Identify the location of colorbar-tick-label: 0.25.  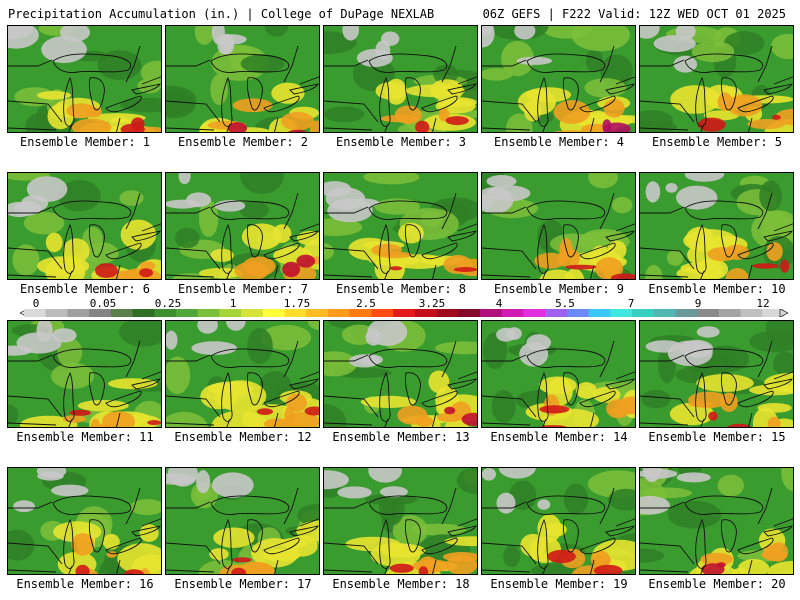
(168, 303).